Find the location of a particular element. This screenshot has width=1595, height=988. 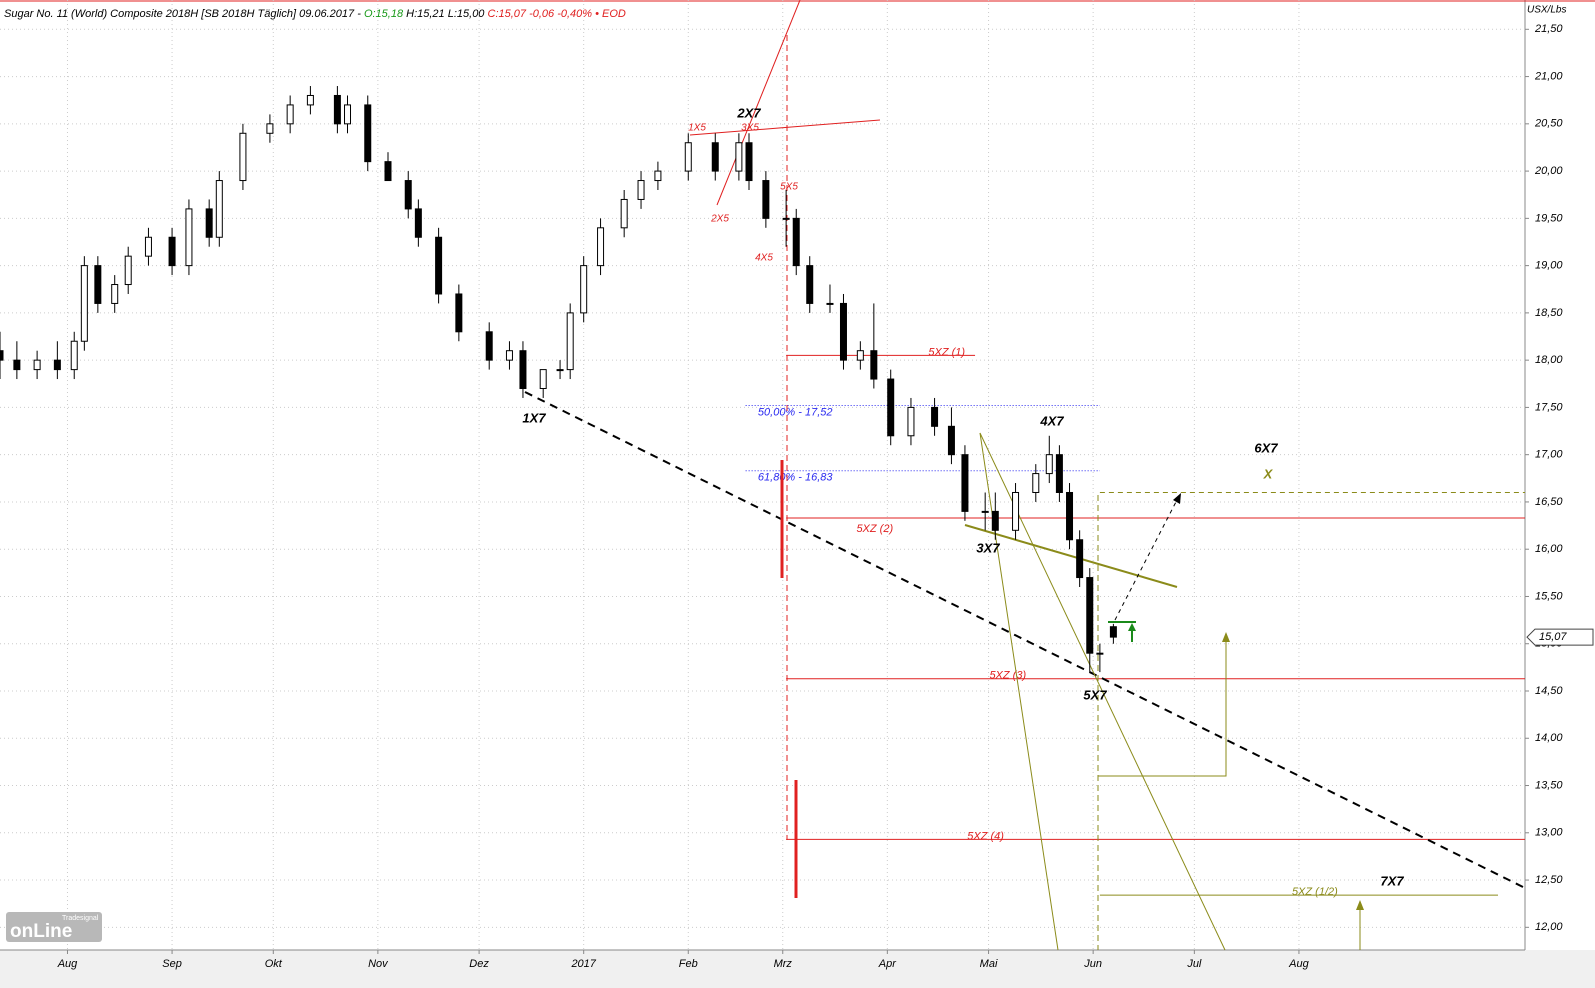

header-close: C:15,07 -0,06 -0,40% • EOD is located at coordinates (557, 14).